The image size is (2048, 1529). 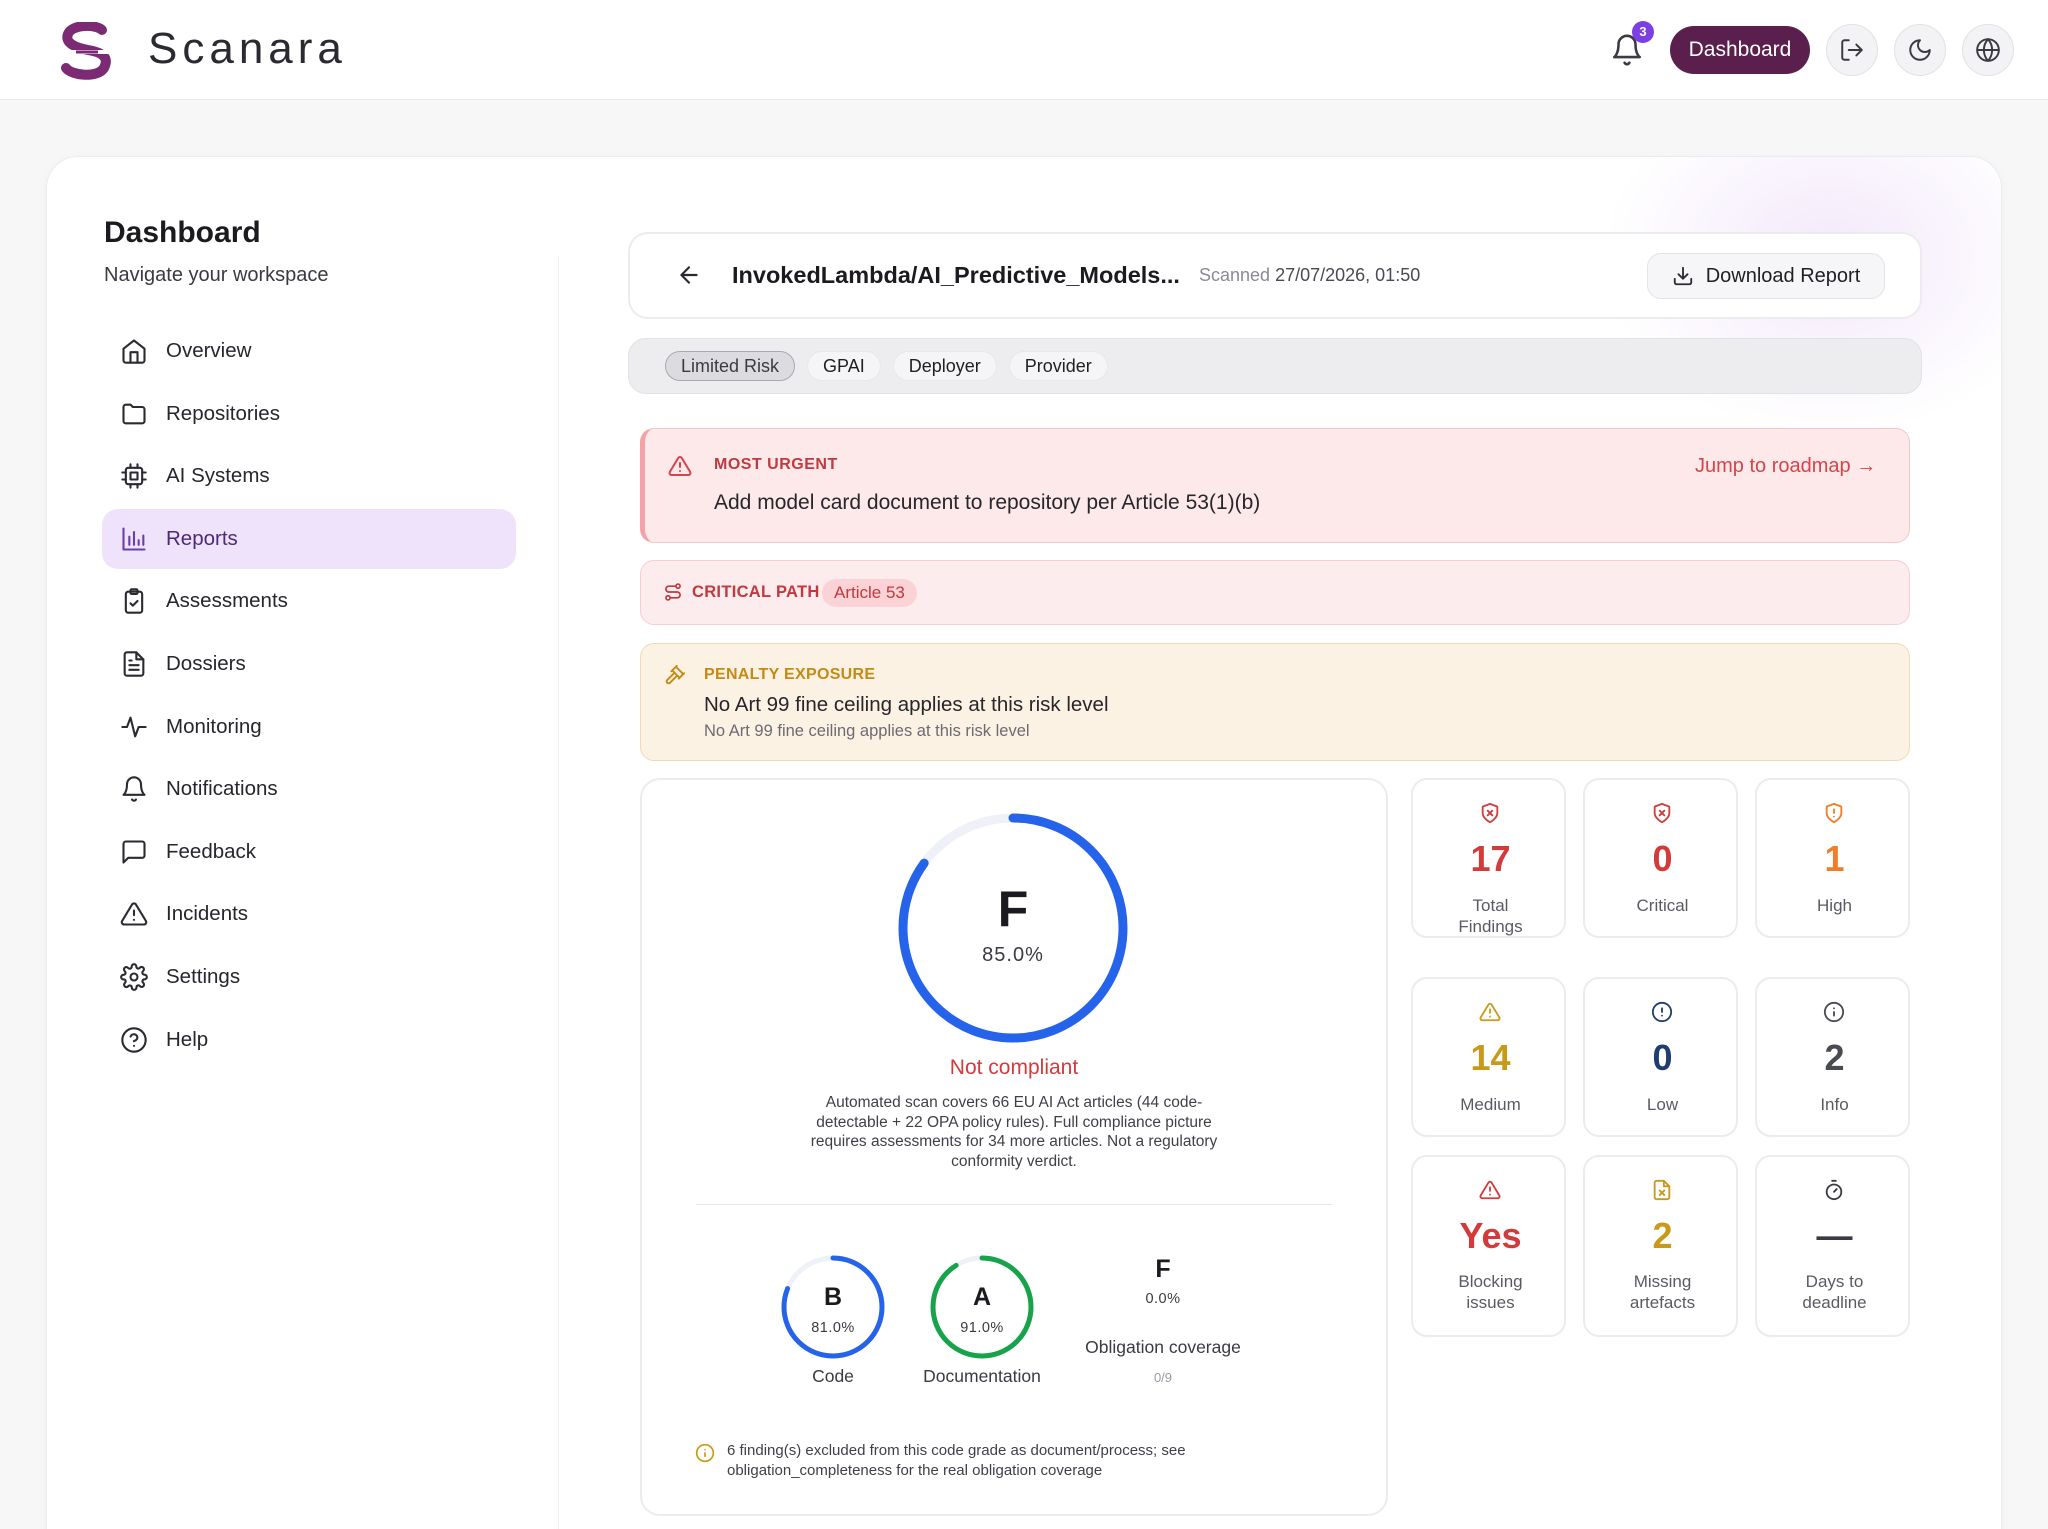 I want to click on logout-icon, so click(x=1852, y=50).